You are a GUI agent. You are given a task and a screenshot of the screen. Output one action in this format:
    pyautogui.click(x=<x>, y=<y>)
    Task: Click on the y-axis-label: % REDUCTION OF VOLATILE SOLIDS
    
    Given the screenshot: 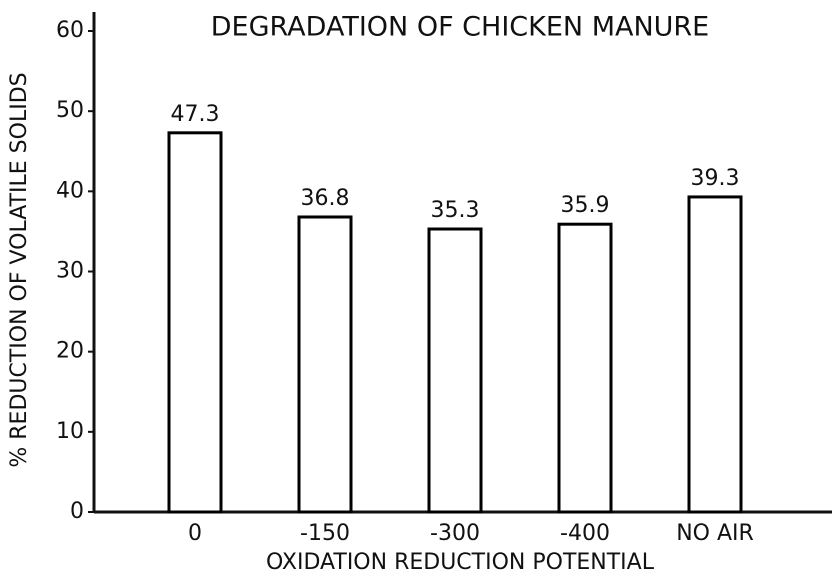 What is the action you would take?
    pyautogui.click(x=19, y=269)
    